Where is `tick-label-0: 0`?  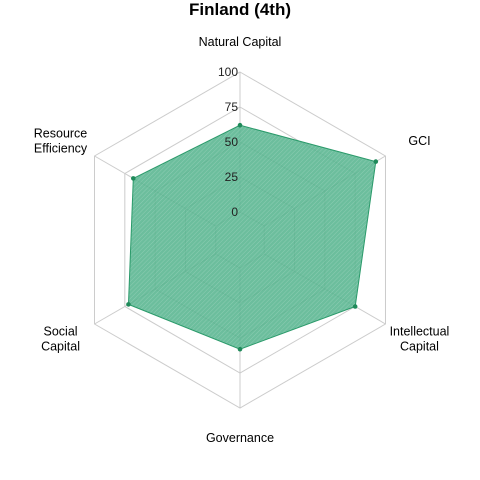 tick-label-0: 0 is located at coordinates (234, 212).